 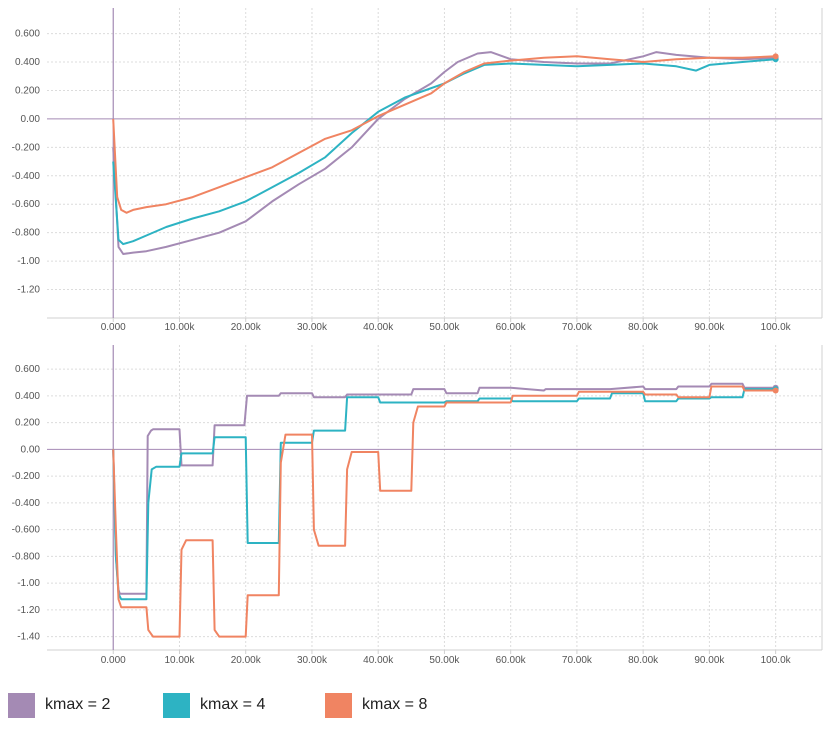 What do you see at coordinates (27, 34) in the screenshot?
I see `top-y-tick-label: 0.600` at bounding box center [27, 34].